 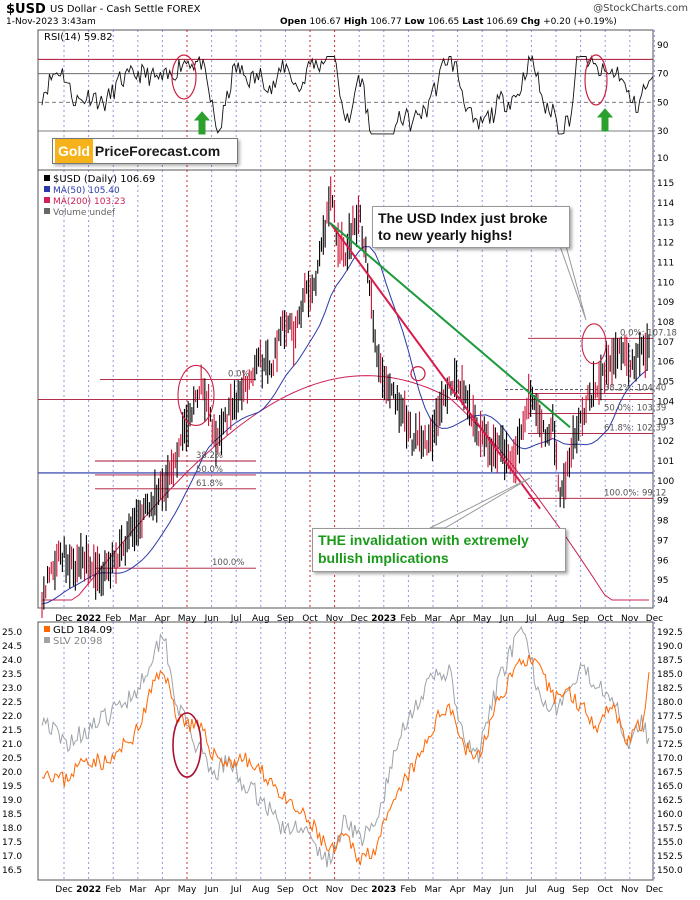 What do you see at coordinates (670, 857) in the screenshot?
I see `metals-y-tick-right: 152.5` at bounding box center [670, 857].